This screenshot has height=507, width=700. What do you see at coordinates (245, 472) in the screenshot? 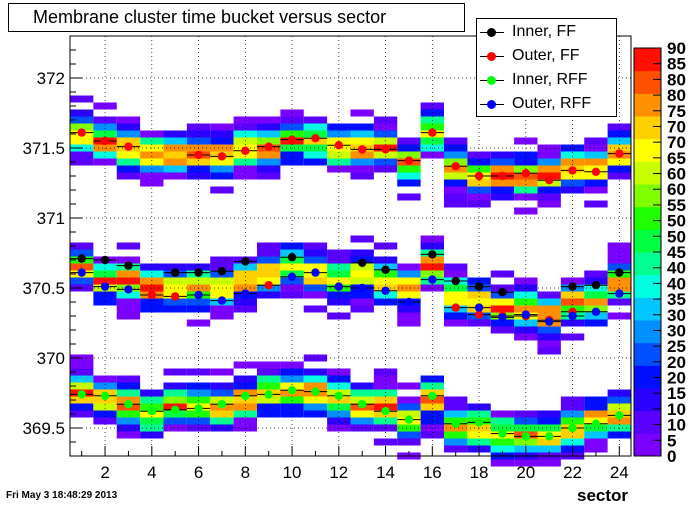
I see `x-tick-label: 8` at bounding box center [245, 472].